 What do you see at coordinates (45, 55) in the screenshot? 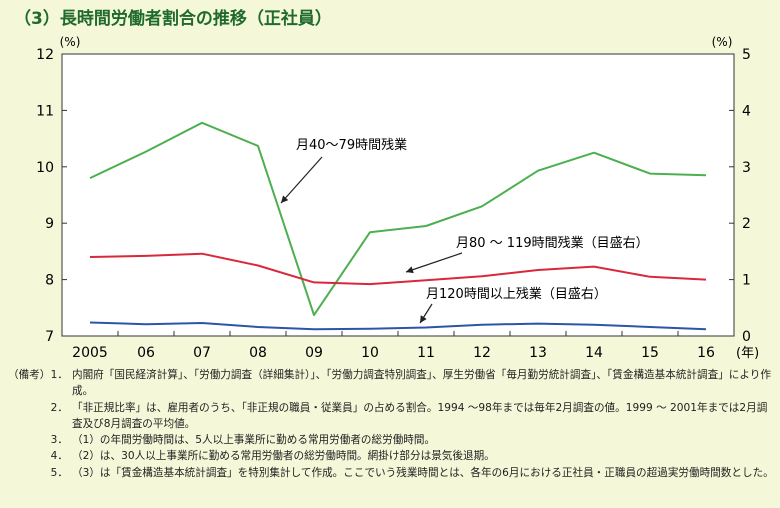
I see `left-tick-label: 12` at bounding box center [45, 55].